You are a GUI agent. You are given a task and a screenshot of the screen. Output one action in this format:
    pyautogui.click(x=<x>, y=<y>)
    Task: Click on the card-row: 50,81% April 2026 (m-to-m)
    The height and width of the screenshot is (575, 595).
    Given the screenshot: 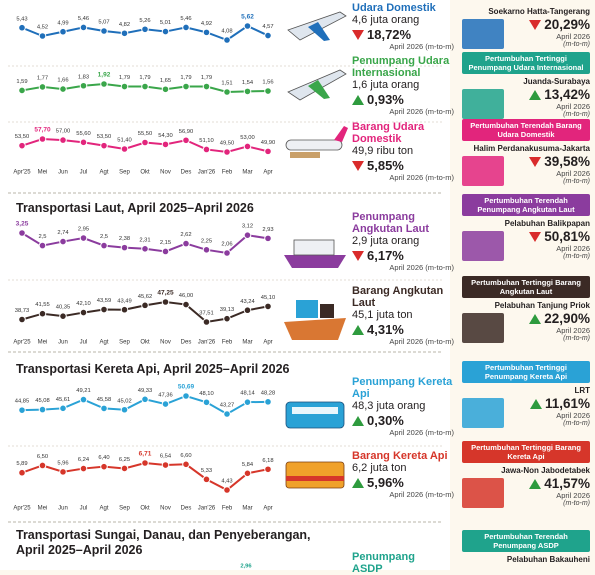 What is the action you would take?
    pyautogui.click(x=526, y=245)
    